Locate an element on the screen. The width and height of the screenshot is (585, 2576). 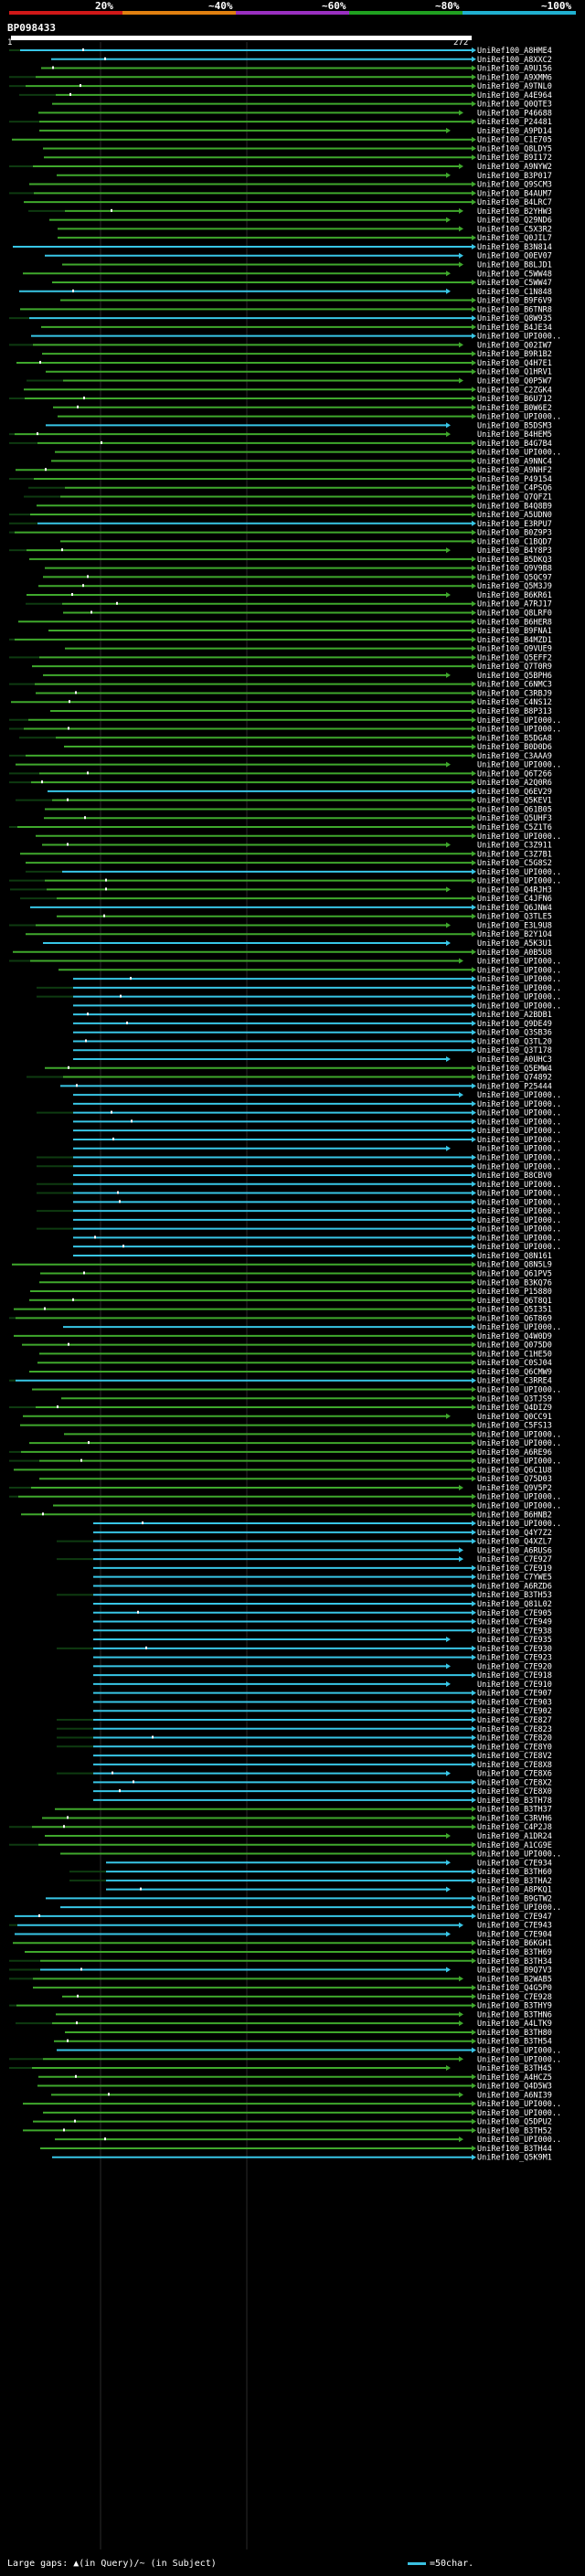
hit-label: UniRef100_C7E943 is located at coordinates (514, 1926).